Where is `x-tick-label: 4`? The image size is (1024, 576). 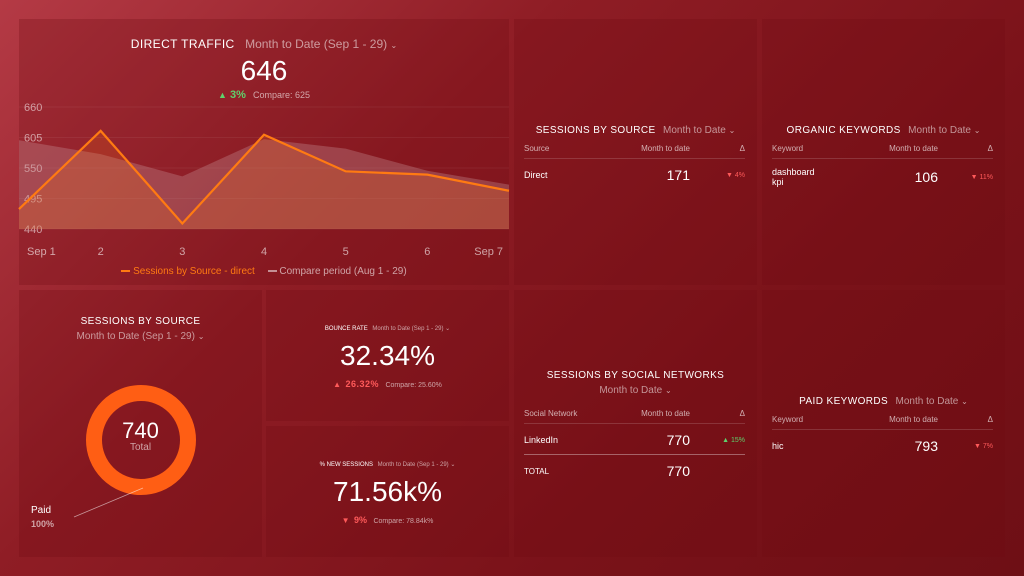
x-tick-label: 4 is located at coordinates (264, 252).